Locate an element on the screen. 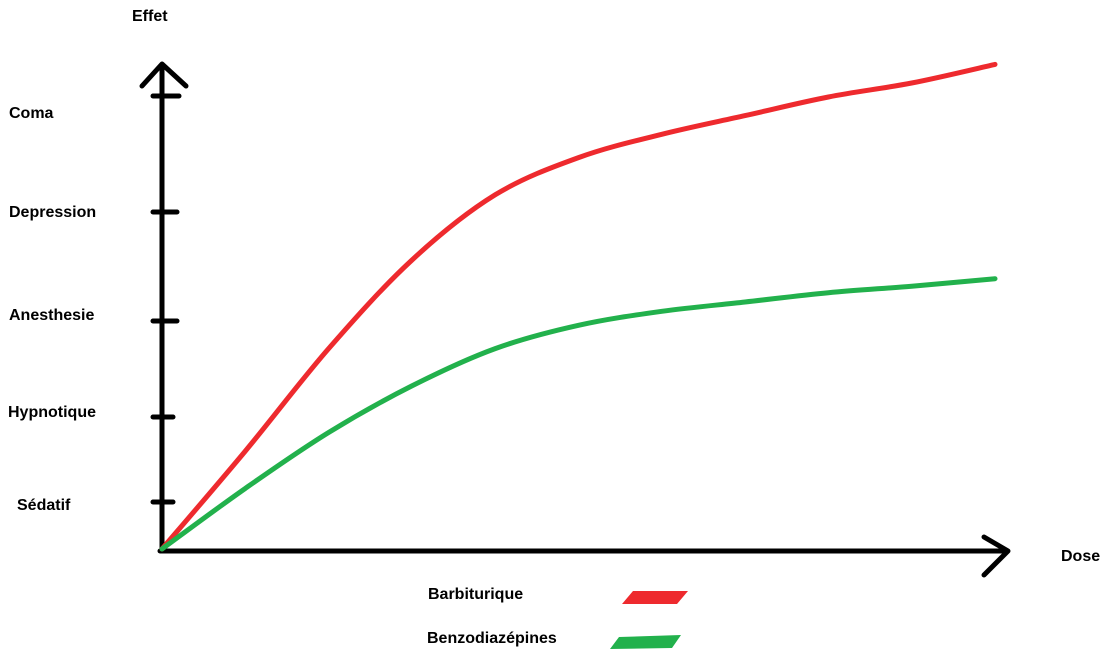 The height and width of the screenshot is (657, 1115). x-axis-arrowhead is located at coordinates (996, 556).